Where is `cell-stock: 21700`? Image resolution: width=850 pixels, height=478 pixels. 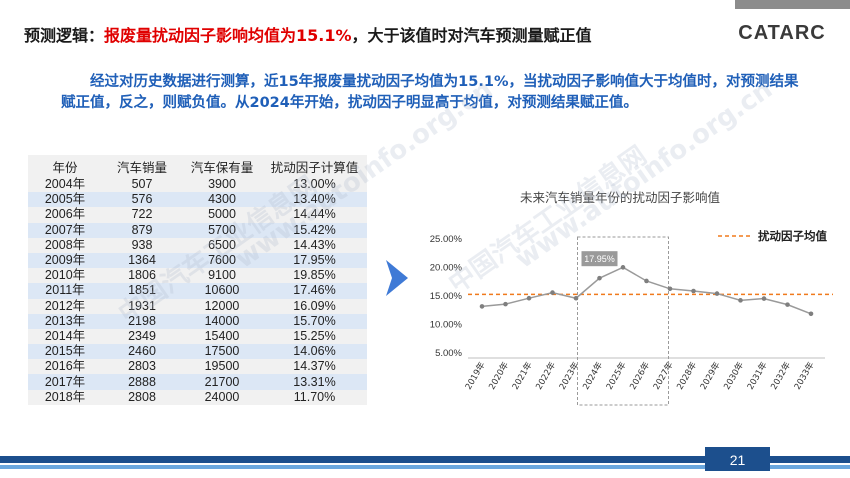
cell-stock: 21700 is located at coordinates (222, 382).